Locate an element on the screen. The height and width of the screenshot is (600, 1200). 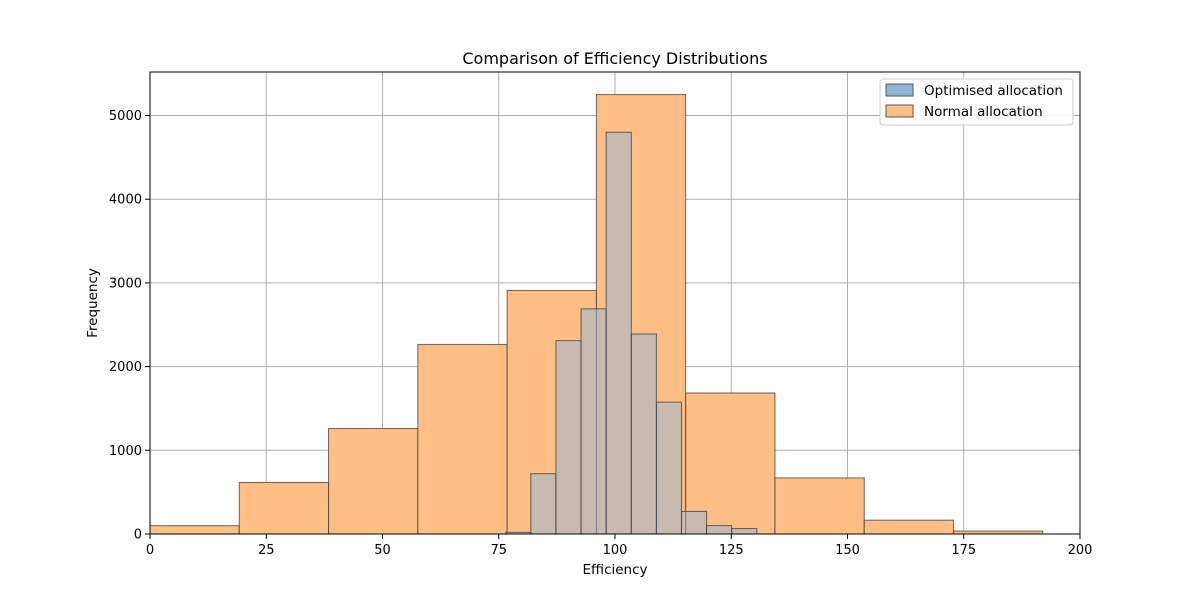
legend-label-optimised: Optimised allocation is located at coordinates (993, 91).